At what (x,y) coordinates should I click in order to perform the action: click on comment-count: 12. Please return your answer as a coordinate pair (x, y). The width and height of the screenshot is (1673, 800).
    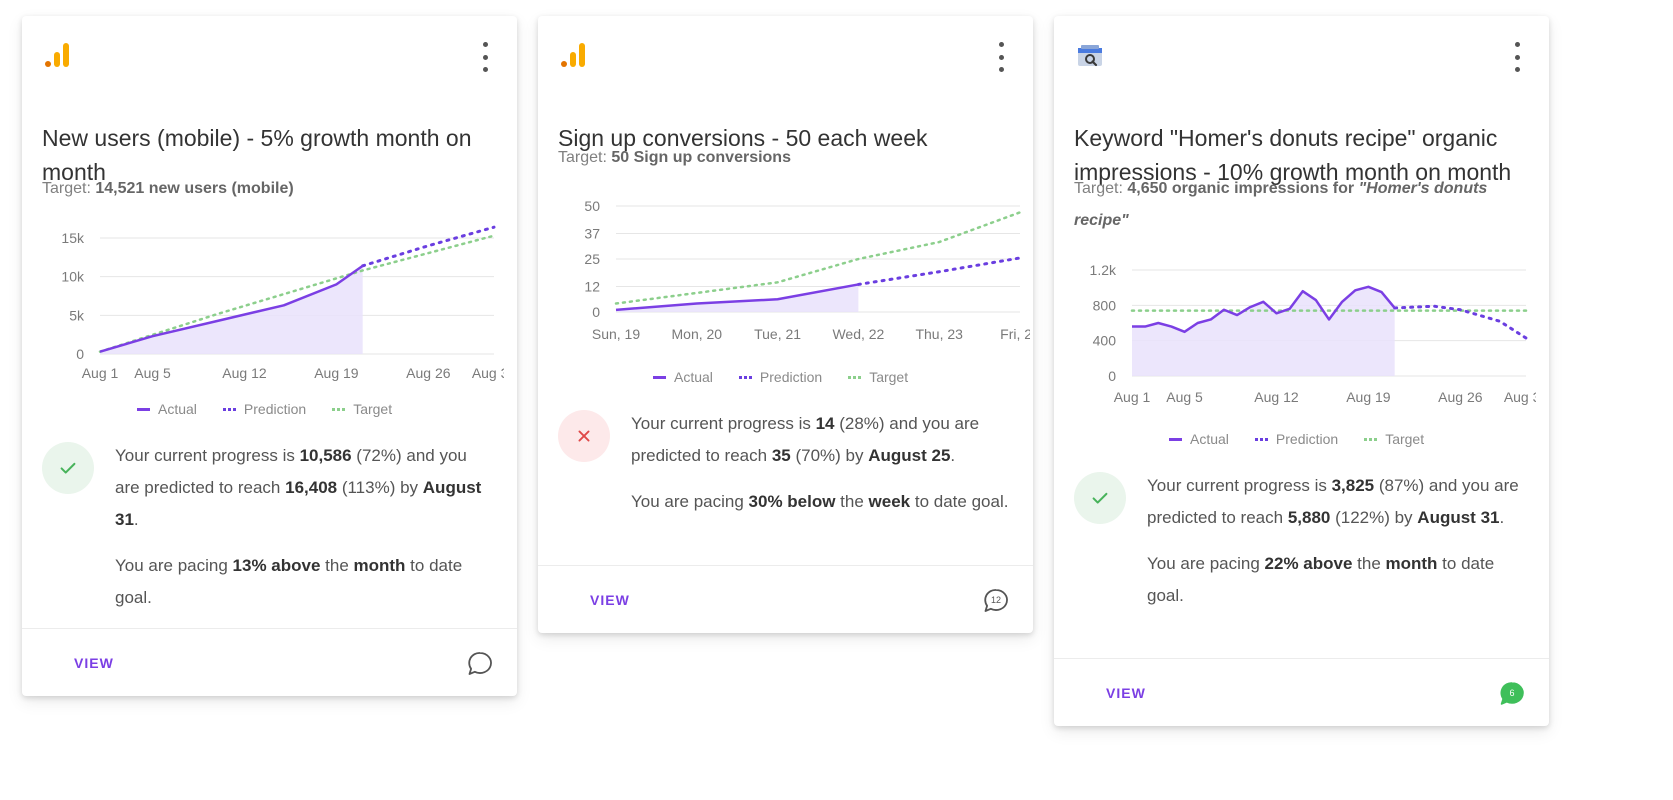
    Looking at the image, I should click on (995, 600).